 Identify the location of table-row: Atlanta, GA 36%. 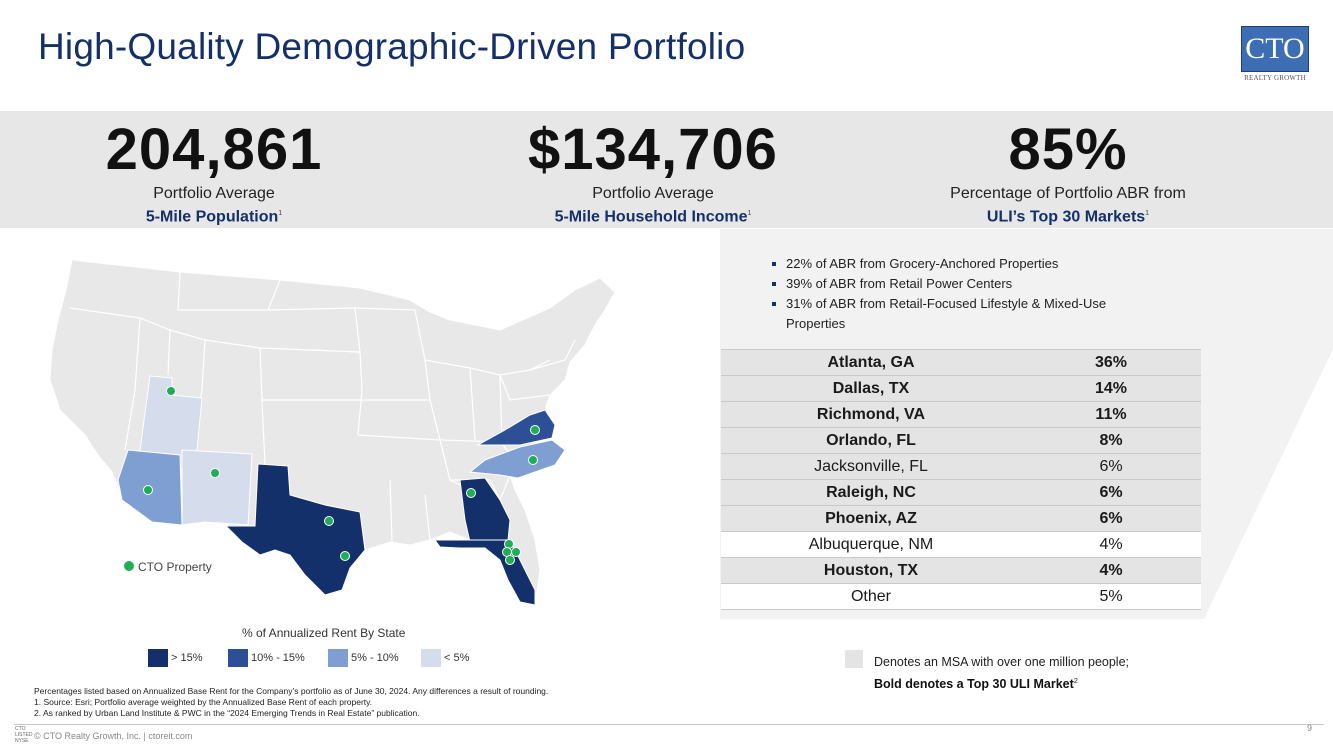
(961, 363).